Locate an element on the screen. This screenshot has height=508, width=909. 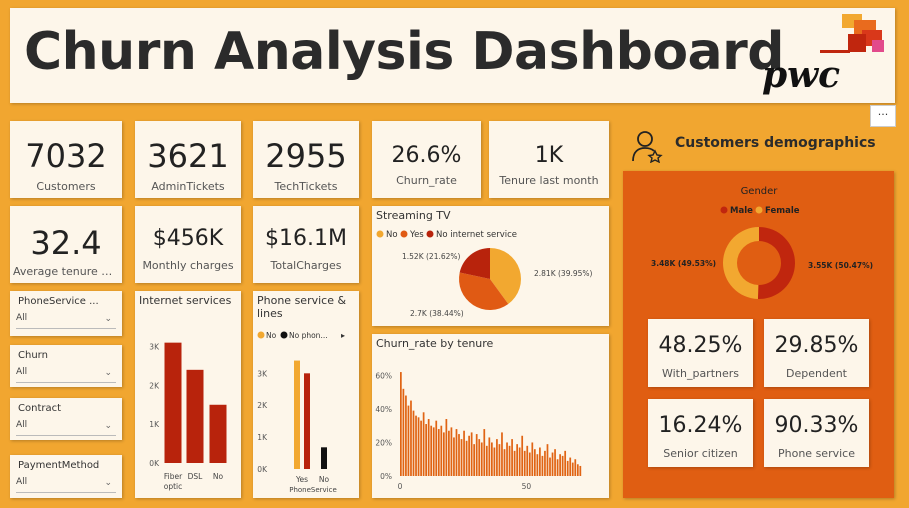
legend-male-swatch is located at coordinates (724, 210).